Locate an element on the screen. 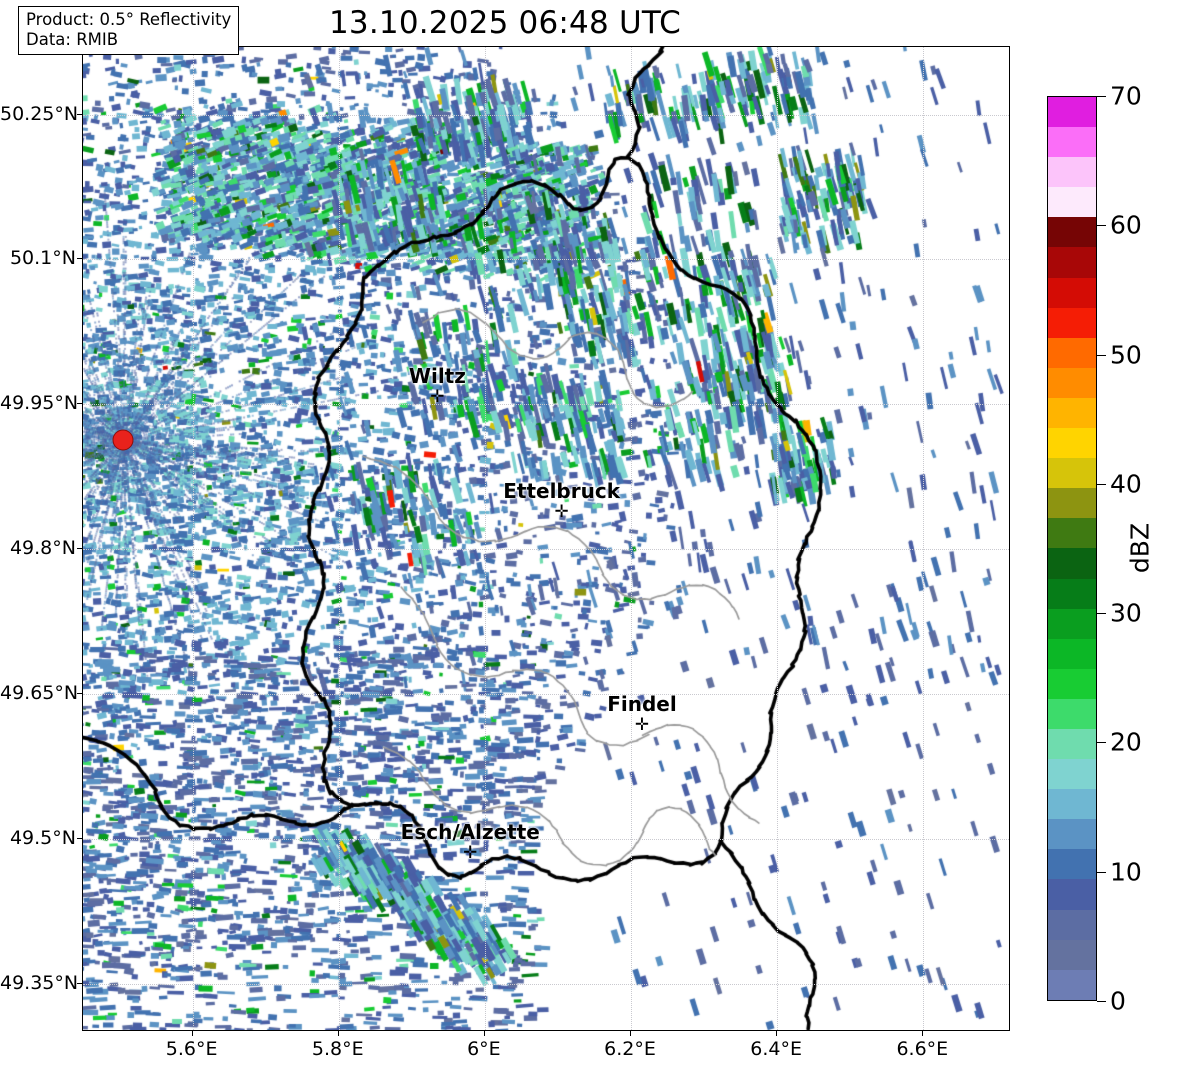 This screenshot has width=1184, height=1081. y-axis-tick-label: 49.5°N is located at coordinates (42, 837).